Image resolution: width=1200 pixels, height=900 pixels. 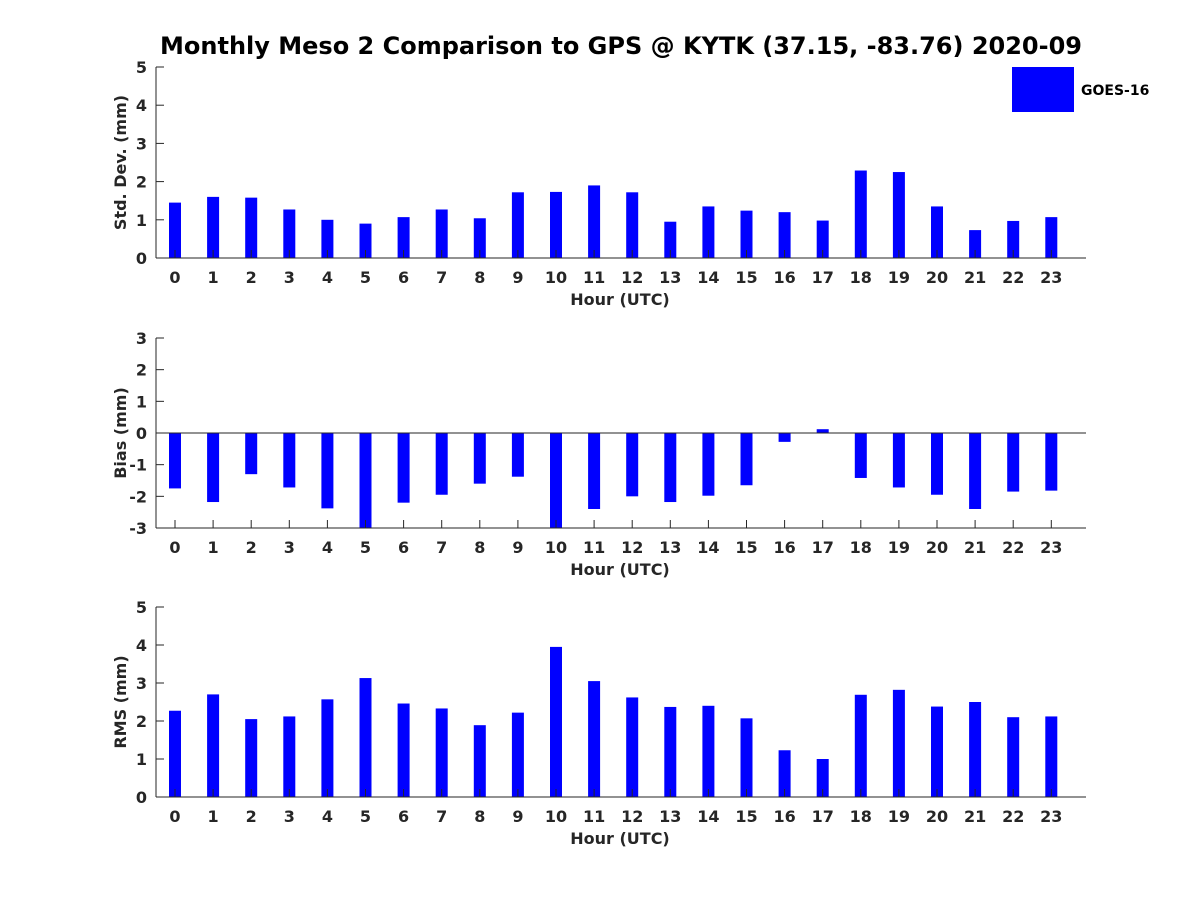 What do you see at coordinates (138, 496) in the screenshot?
I see `y-tick-label: -2` at bounding box center [138, 496].